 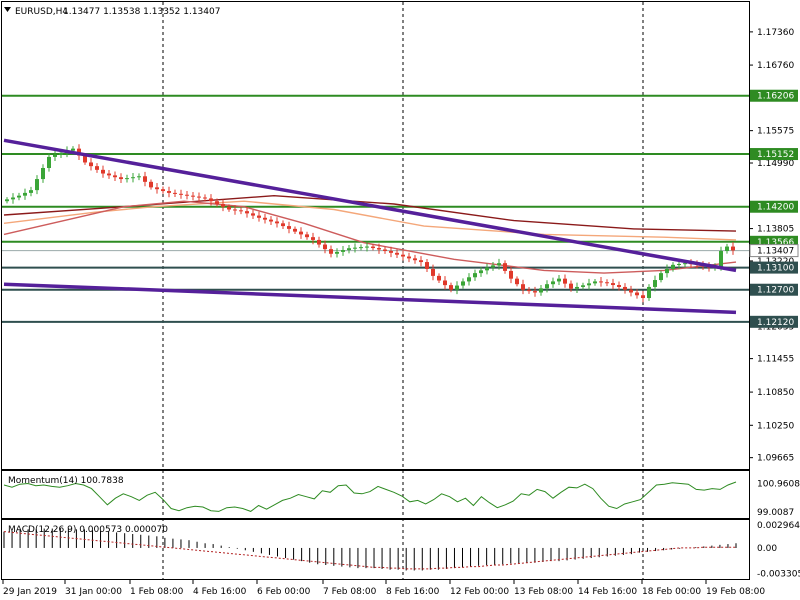 What do you see at coordinates (413, 592) in the screenshot?
I see `time-tick-label: 8 Feb 16:00` at bounding box center [413, 592].